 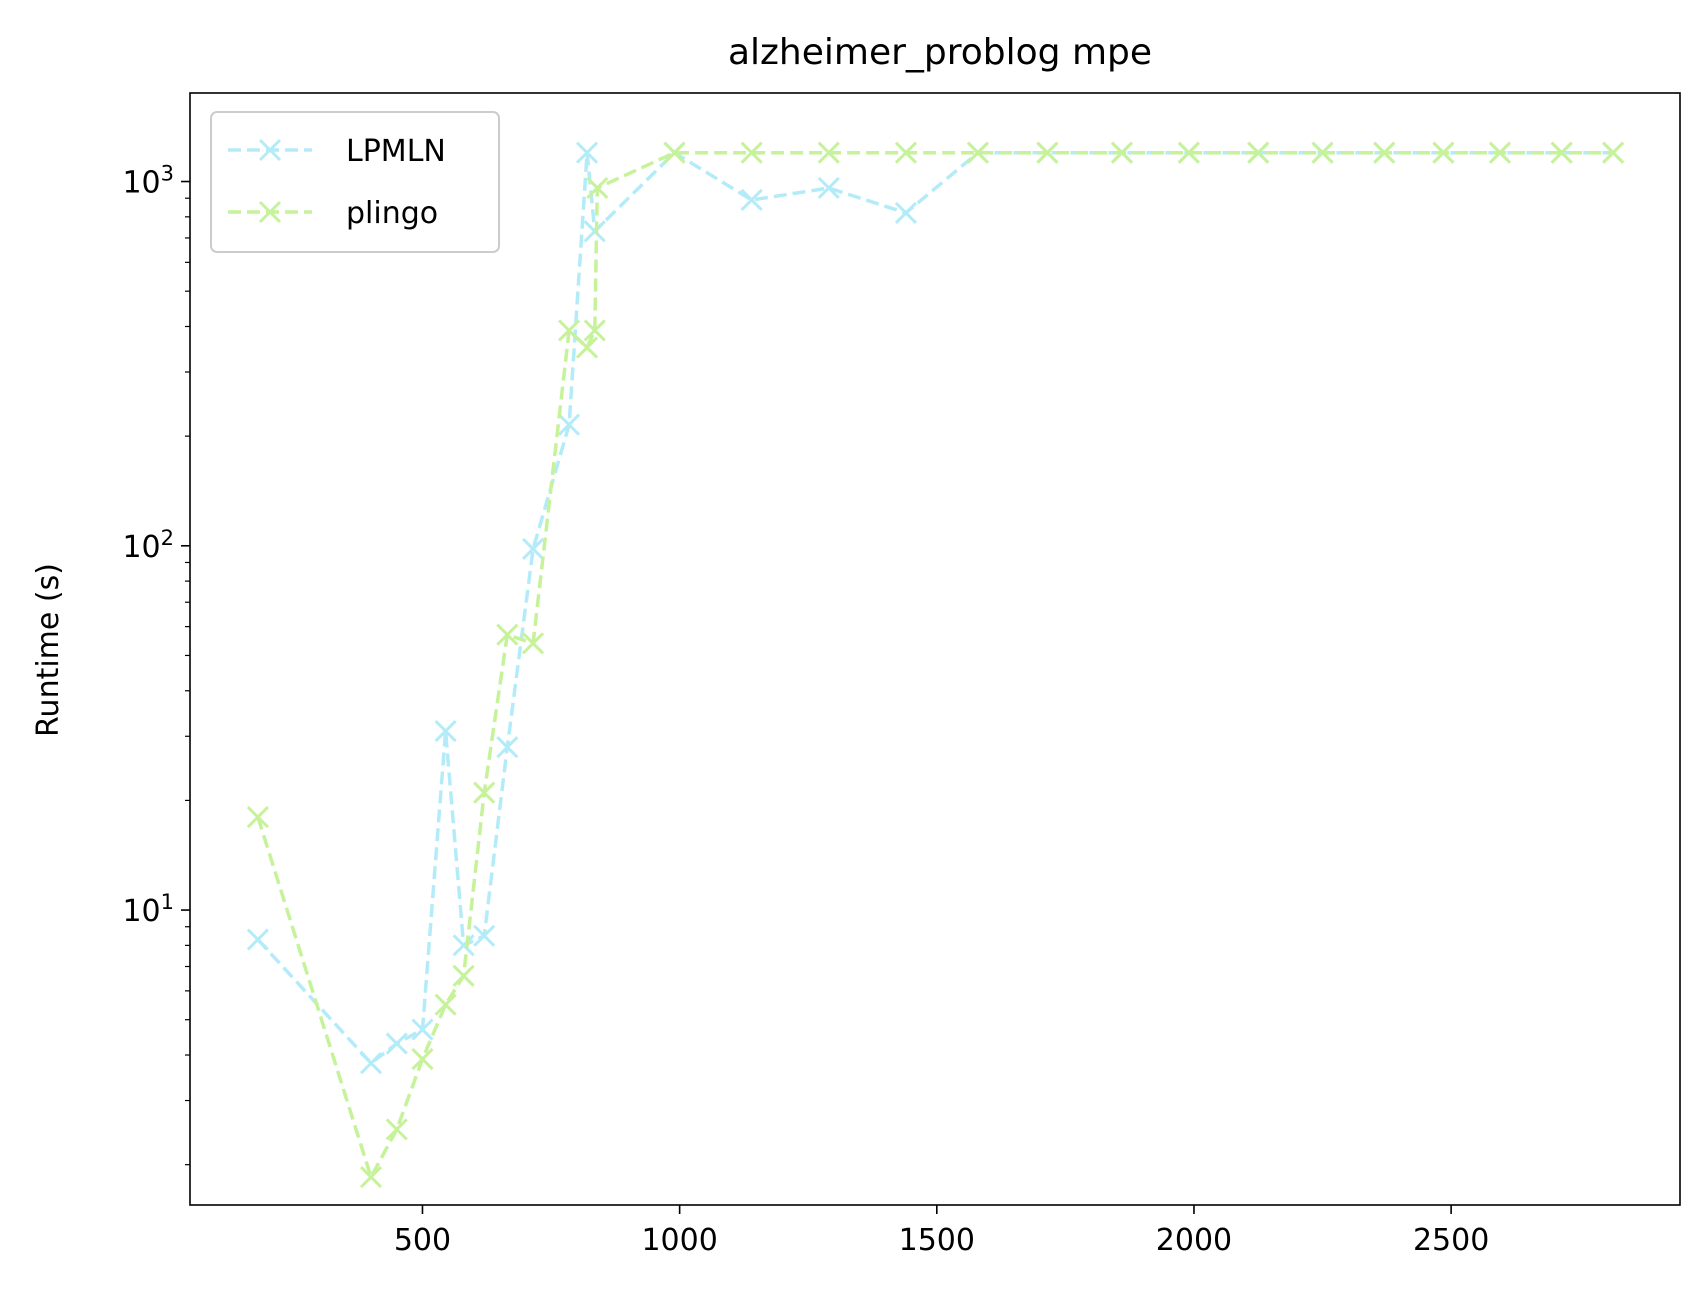 What do you see at coordinates (148, 909) in the screenshot?
I see `y-tick-label-10: 10¹` at bounding box center [148, 909].